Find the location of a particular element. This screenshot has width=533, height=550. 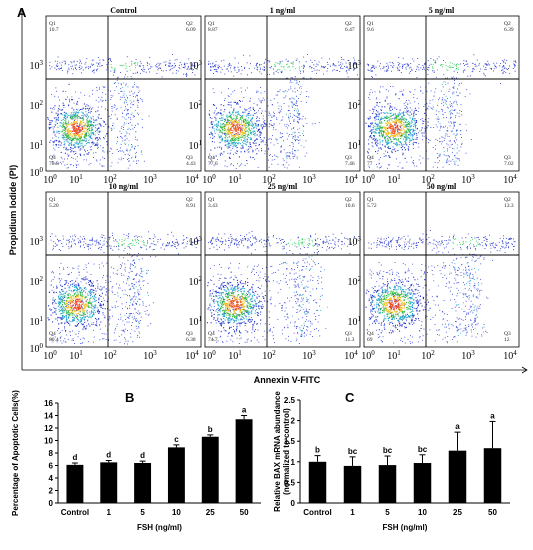

flow-panel-title: 50 ng/ml is located at coordinates (442, 186).